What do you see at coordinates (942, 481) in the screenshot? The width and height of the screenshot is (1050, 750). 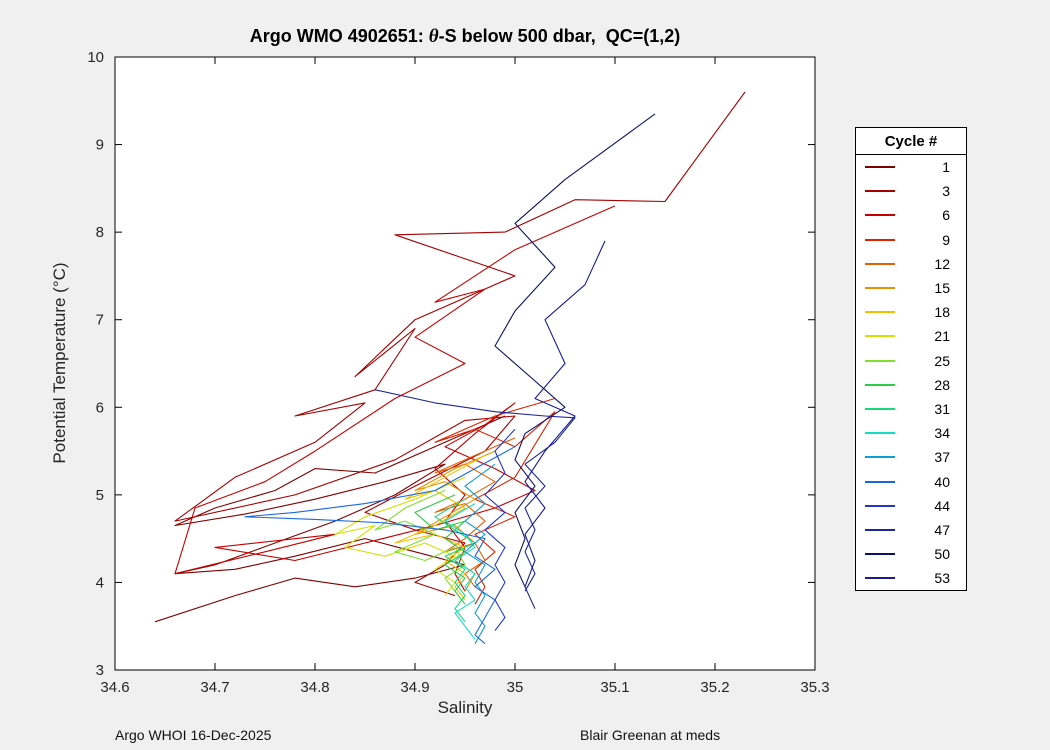 I see `legend-label: 40` at bounding box center [942, 481].